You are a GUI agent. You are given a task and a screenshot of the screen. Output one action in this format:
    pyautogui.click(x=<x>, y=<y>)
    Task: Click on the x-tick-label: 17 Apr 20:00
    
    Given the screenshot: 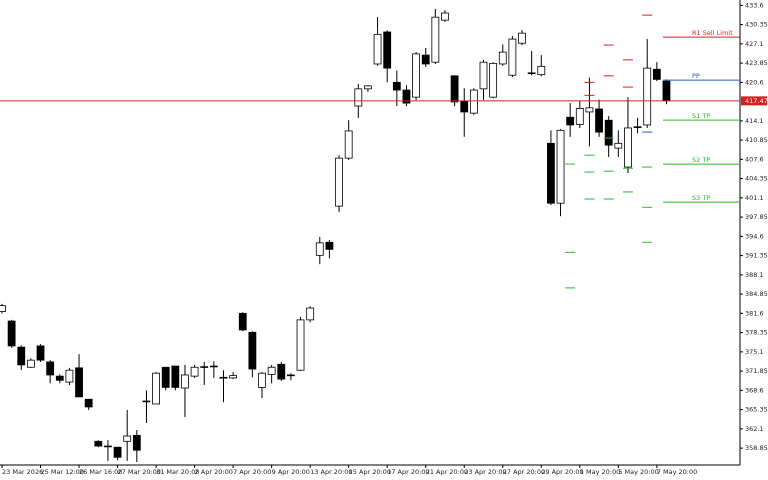 What is the action you would take?
    pyautogui.click(x=408, y=472)
    